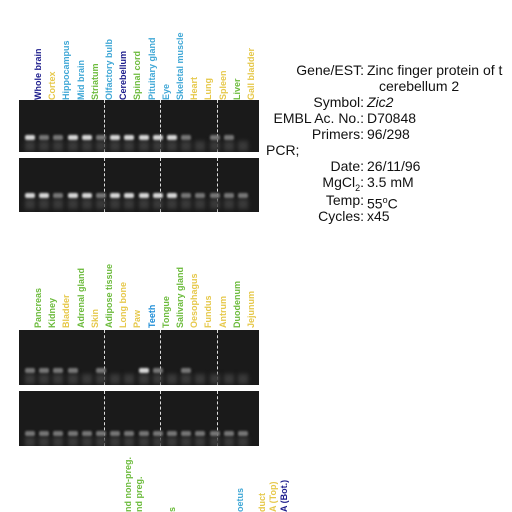 The image size is (512, 512). I want to click on primers-label: Primers:, so click(337, 134).